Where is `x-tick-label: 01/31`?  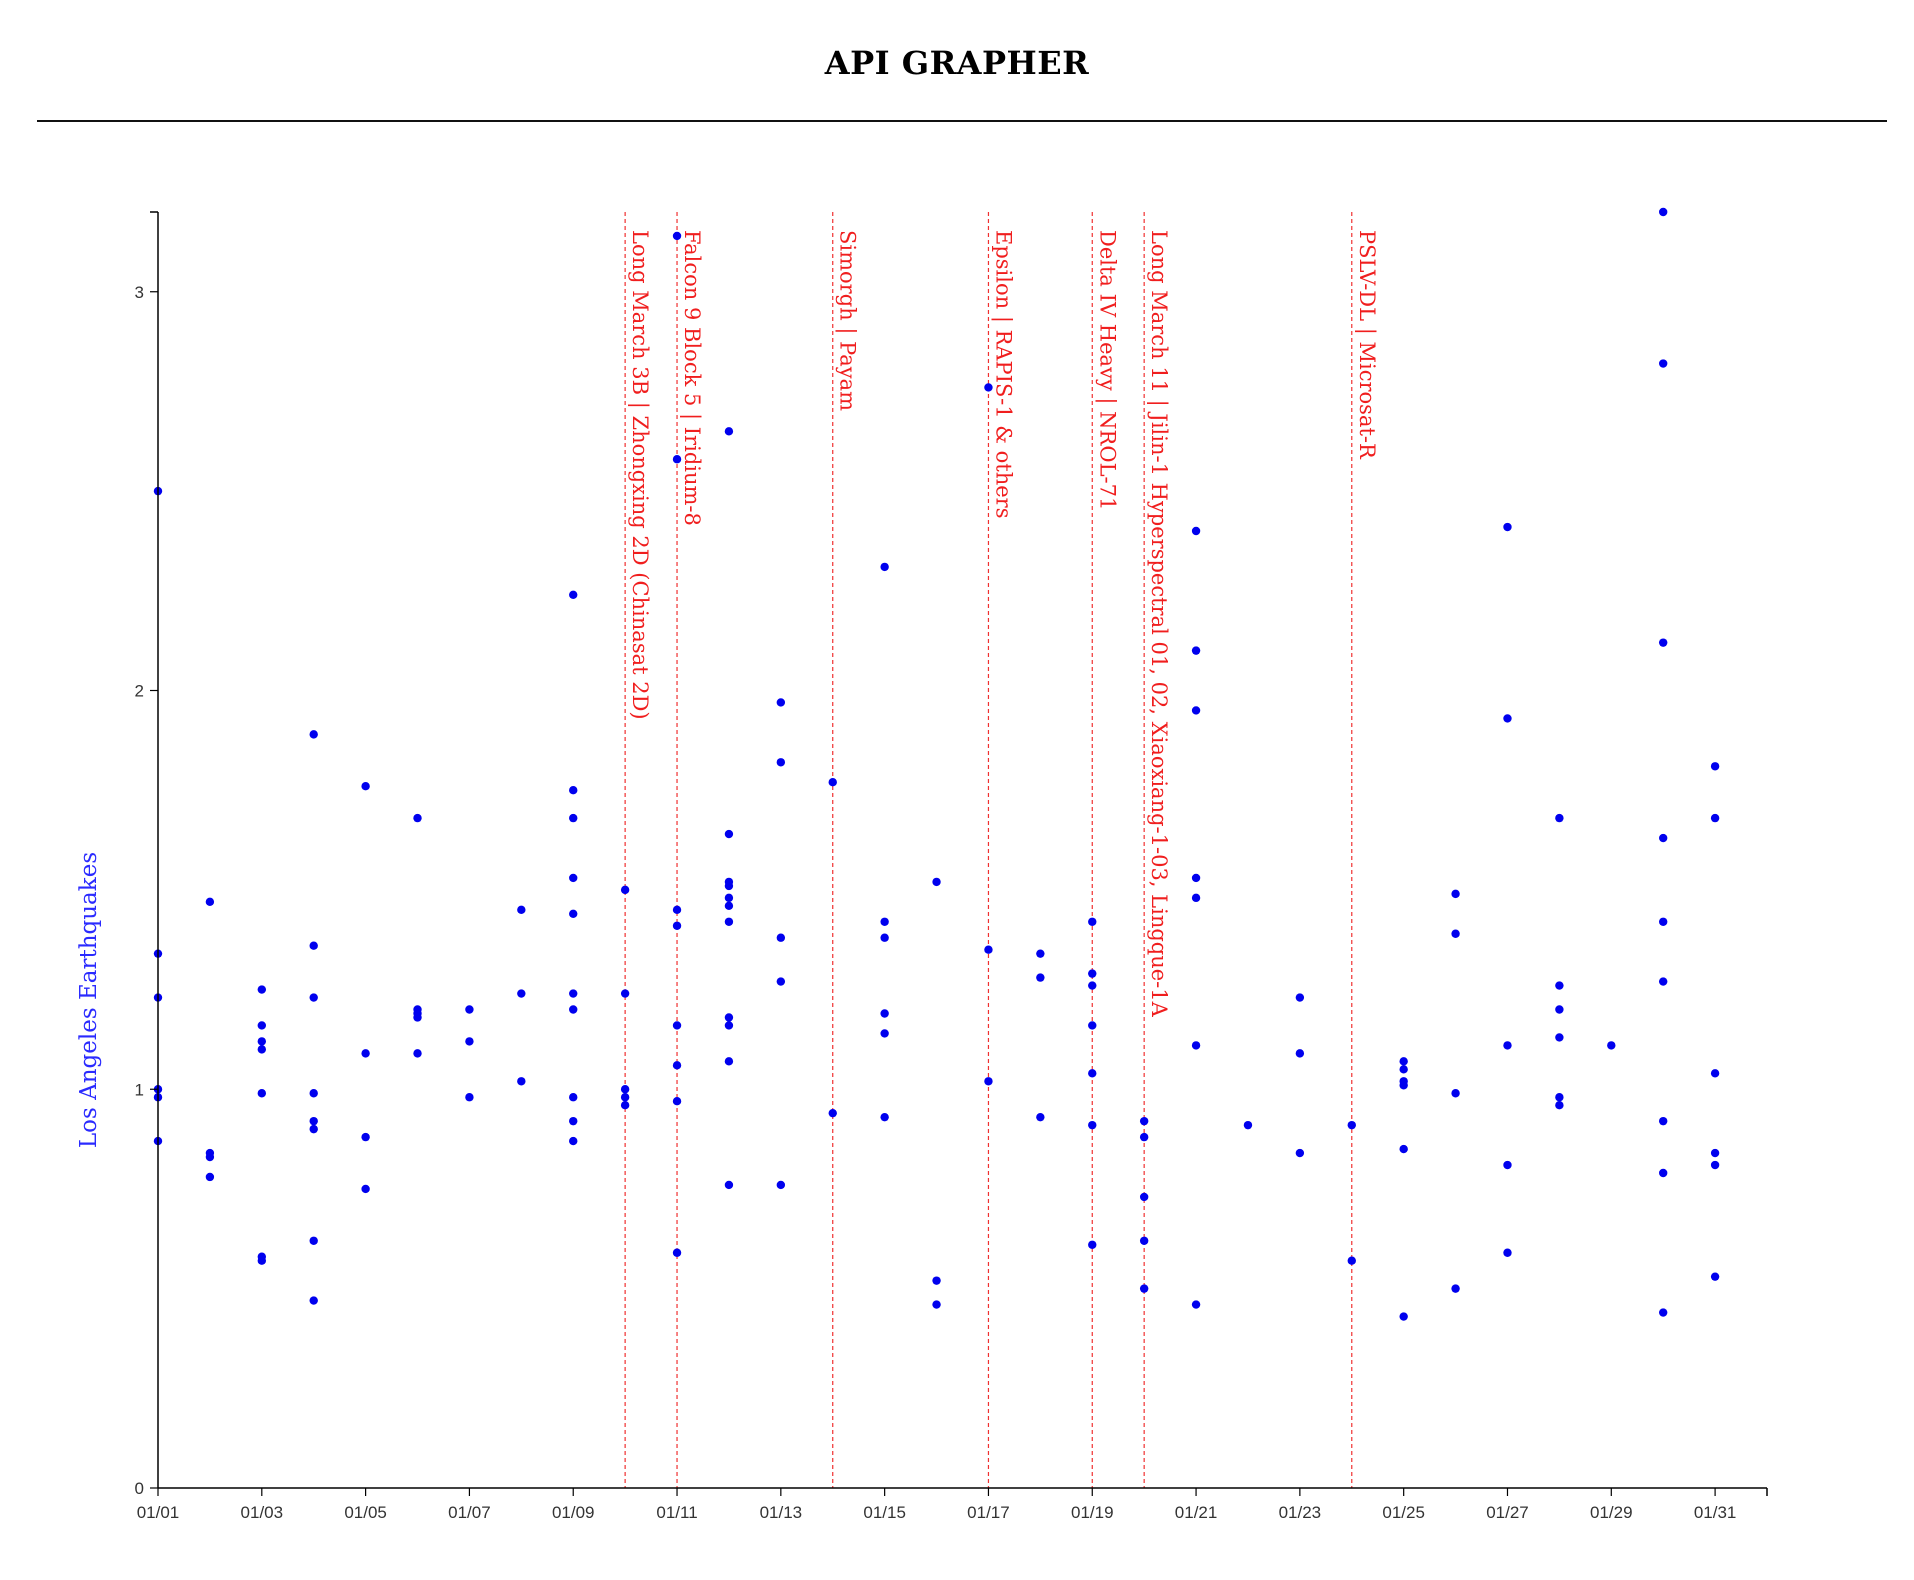 x-tick-label: 01/31 is located at coordinates (1715, 1512).